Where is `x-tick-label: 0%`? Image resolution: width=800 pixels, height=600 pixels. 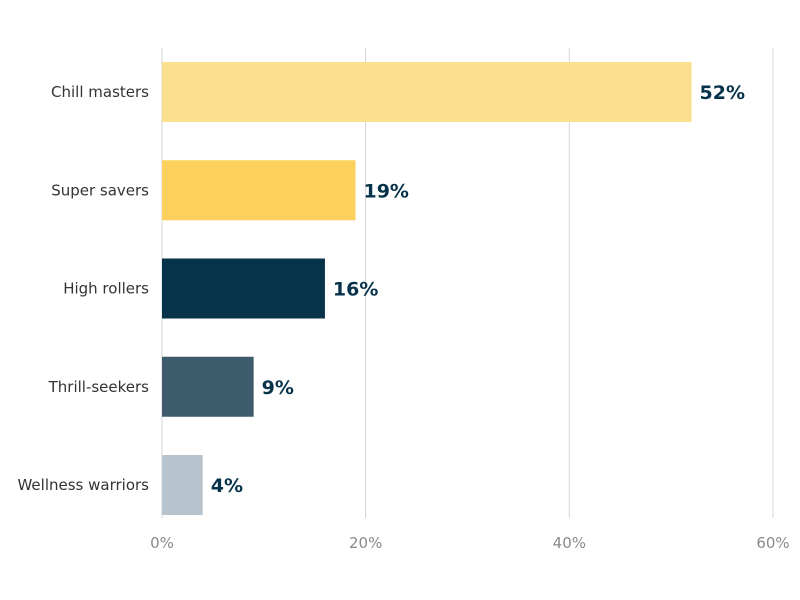 x-tick-label: 0% is located at coordinates (162, 543).